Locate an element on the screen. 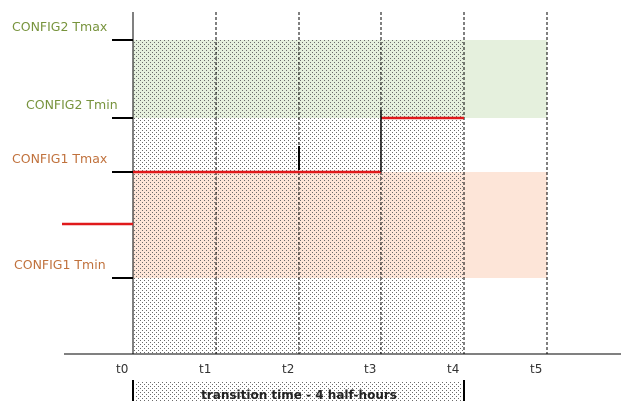 This screenshot has height=404, width=621. y-axis-ticks is located at coordinates (122, 159).